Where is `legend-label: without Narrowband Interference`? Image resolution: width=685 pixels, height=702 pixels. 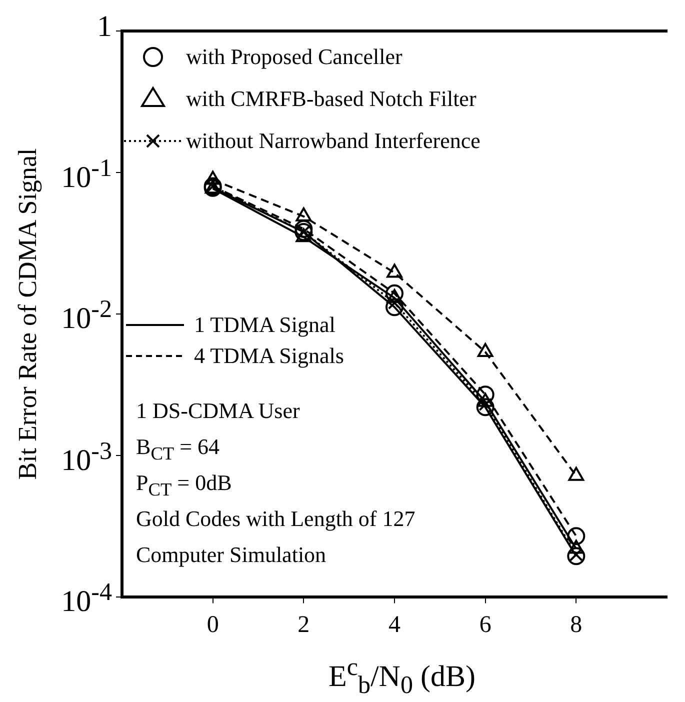 legend-label: without Narrowband Interference is located at coordinates (333, 141).